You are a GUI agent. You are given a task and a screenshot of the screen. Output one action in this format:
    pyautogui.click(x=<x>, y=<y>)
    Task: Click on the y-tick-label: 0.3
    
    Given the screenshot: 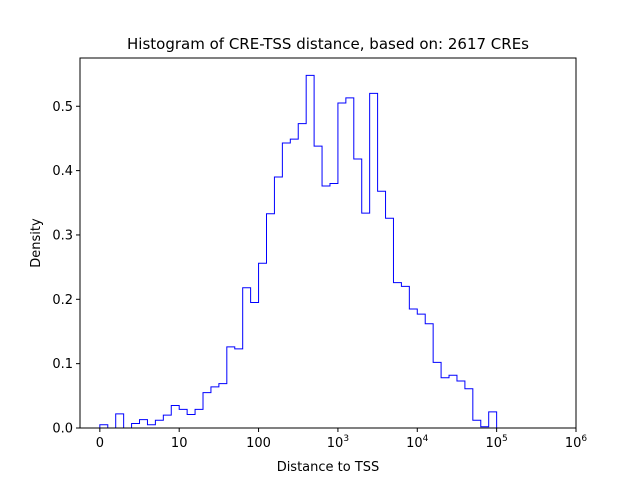 What is the action you would take?
    pyautogui.click(x=62, y=235)
    